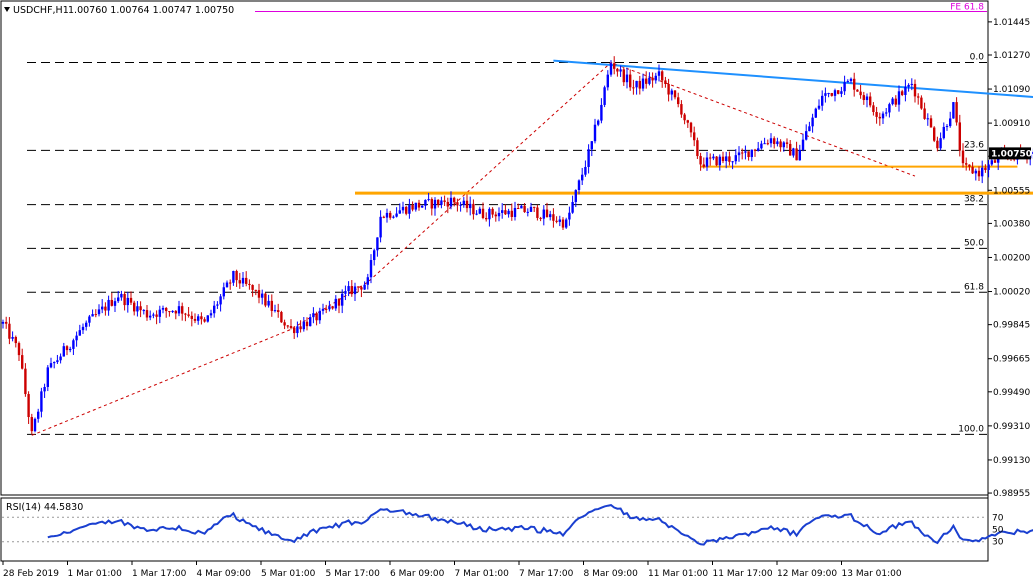  What do you see at coordinates (1011, 360) in the screenshot?
I see `y-tick-label: 0.99665` at bounding box center [1011, 360].